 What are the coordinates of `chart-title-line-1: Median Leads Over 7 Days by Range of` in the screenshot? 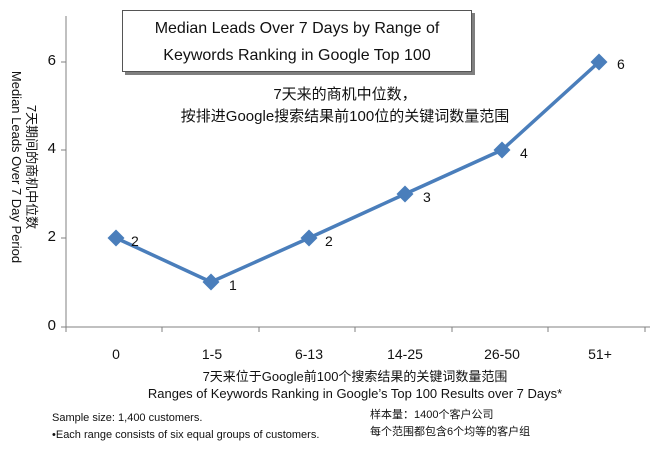 It's located at (297, 28).